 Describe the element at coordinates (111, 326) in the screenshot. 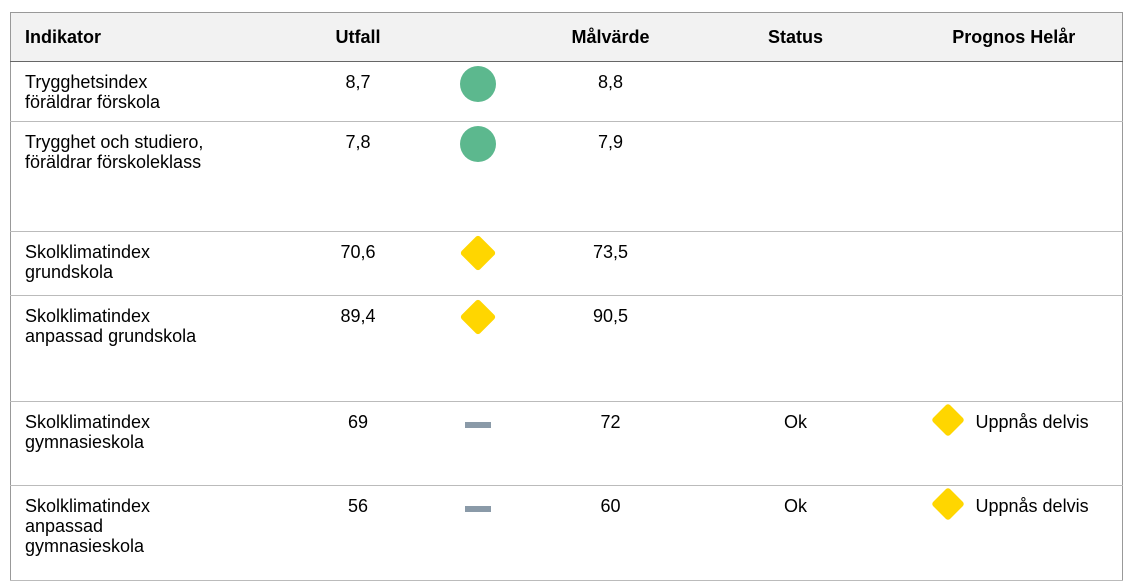

I see `indicator-text: Skolklimatindex anpassad grundskola` at that location.